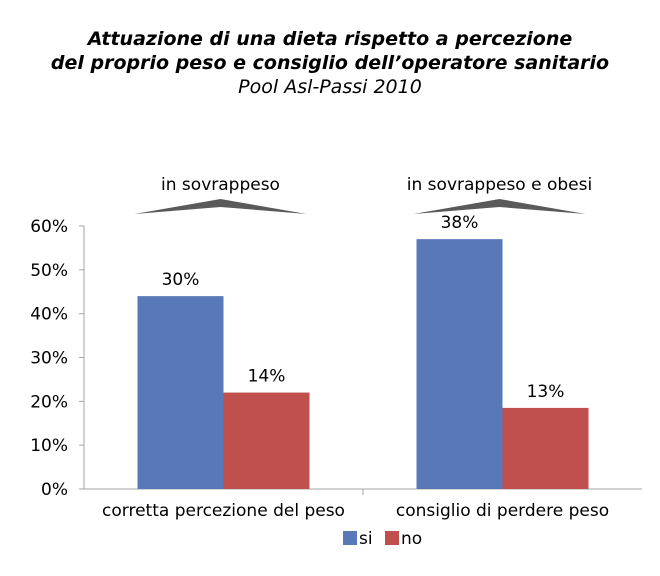 The height and width of the screenshot is (576, 660). I want to click on group-label: in sovrappeso e obesi, so click(499, 185).